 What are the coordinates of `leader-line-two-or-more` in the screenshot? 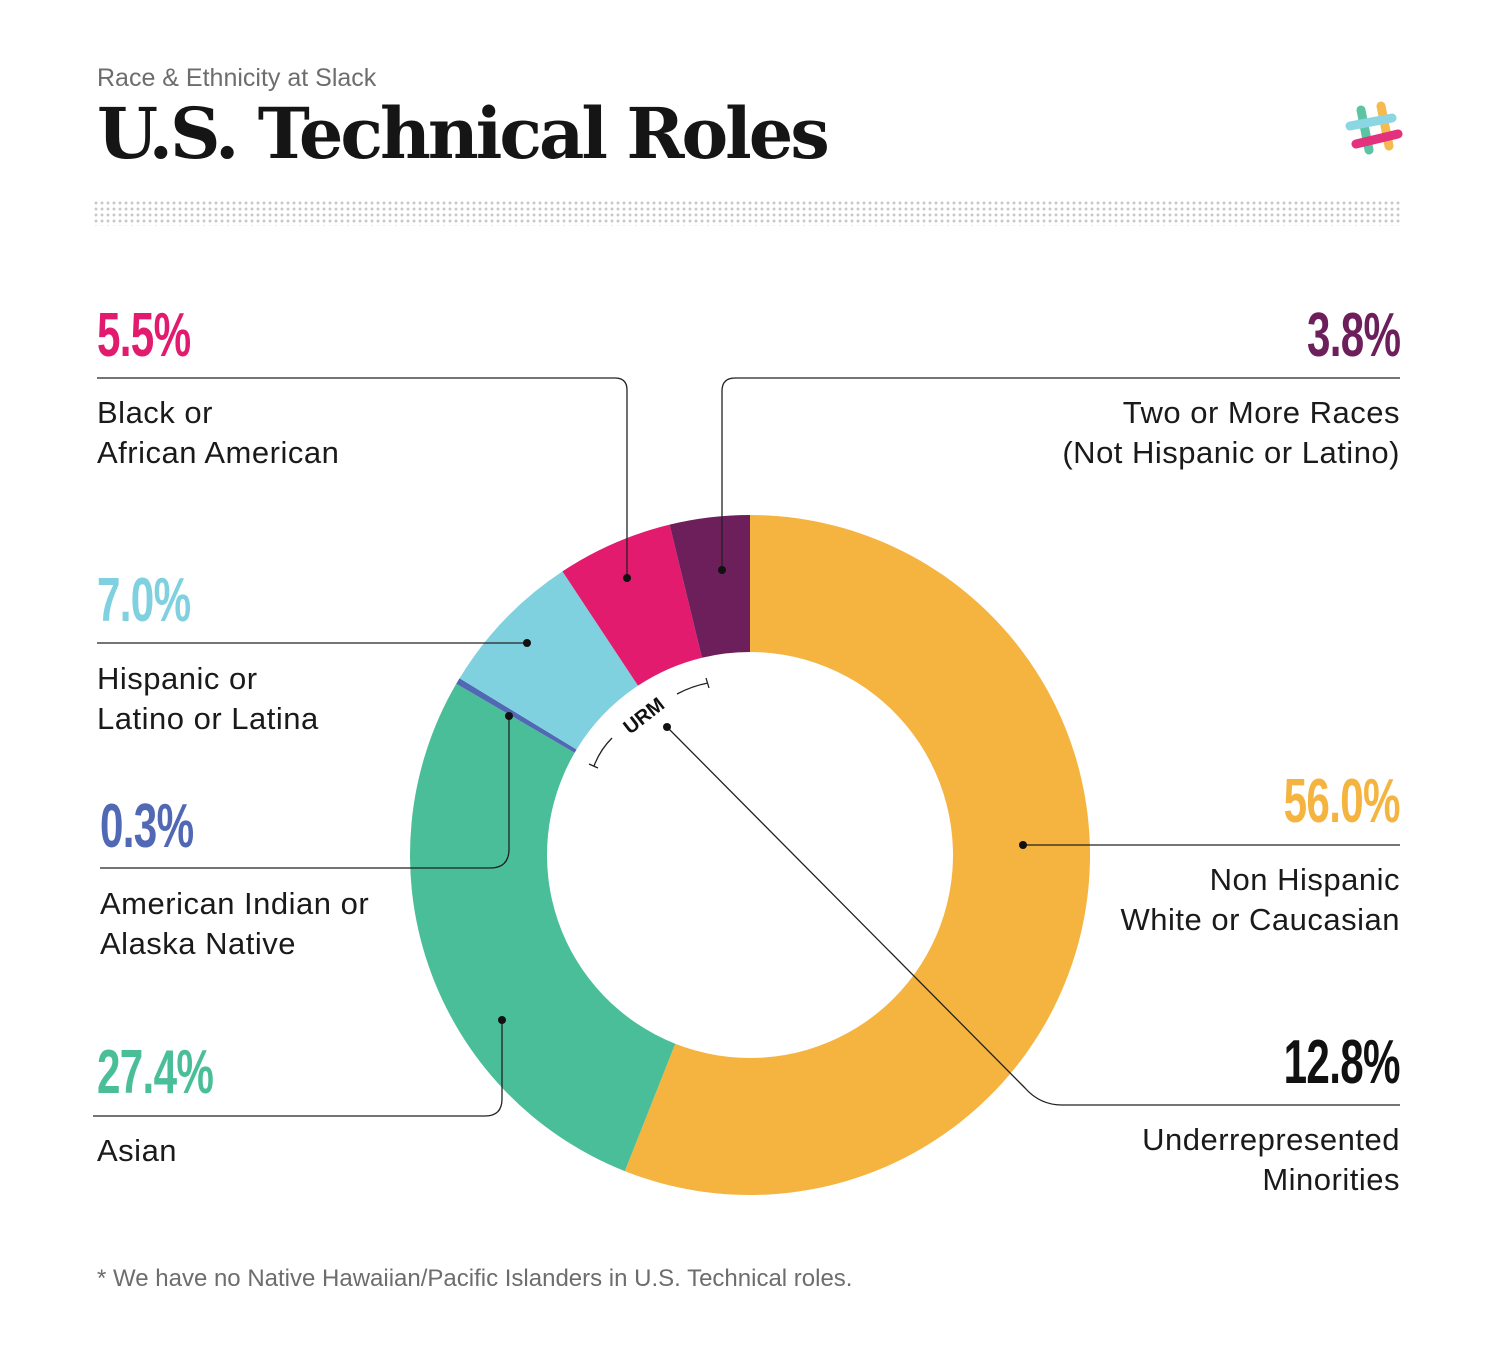 It's located at (1060, 473).